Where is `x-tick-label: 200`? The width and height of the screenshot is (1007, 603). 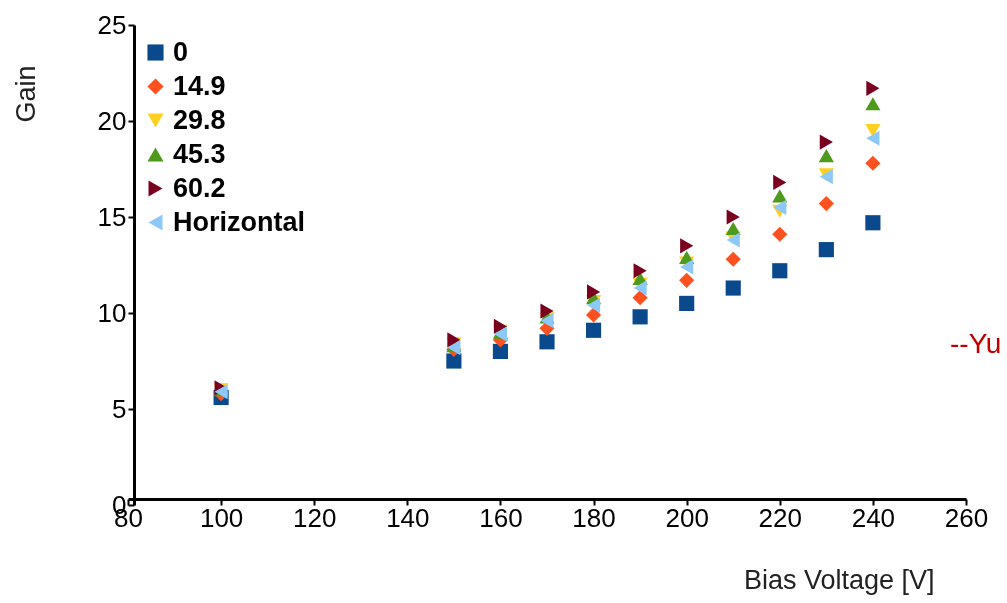 x-tick-label: 200 is located at coordinates (687, 517).